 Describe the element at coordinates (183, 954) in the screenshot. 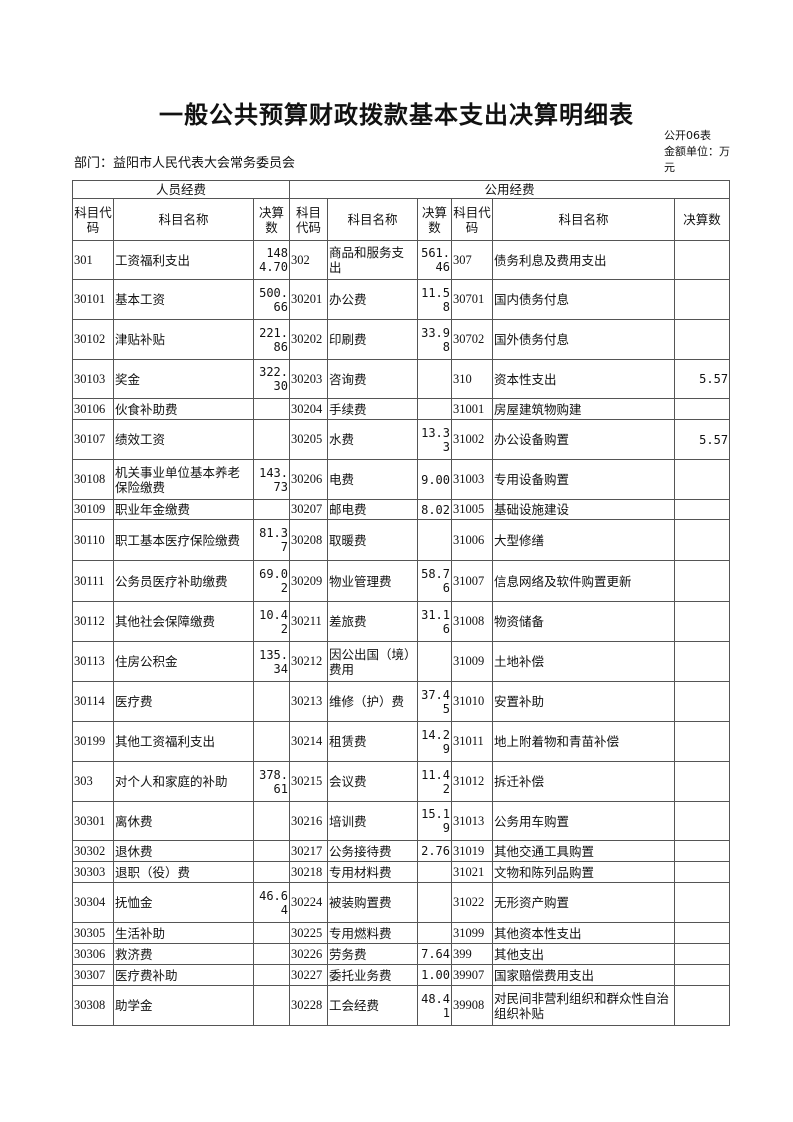

I see `subject-name: 救济费` at that location.